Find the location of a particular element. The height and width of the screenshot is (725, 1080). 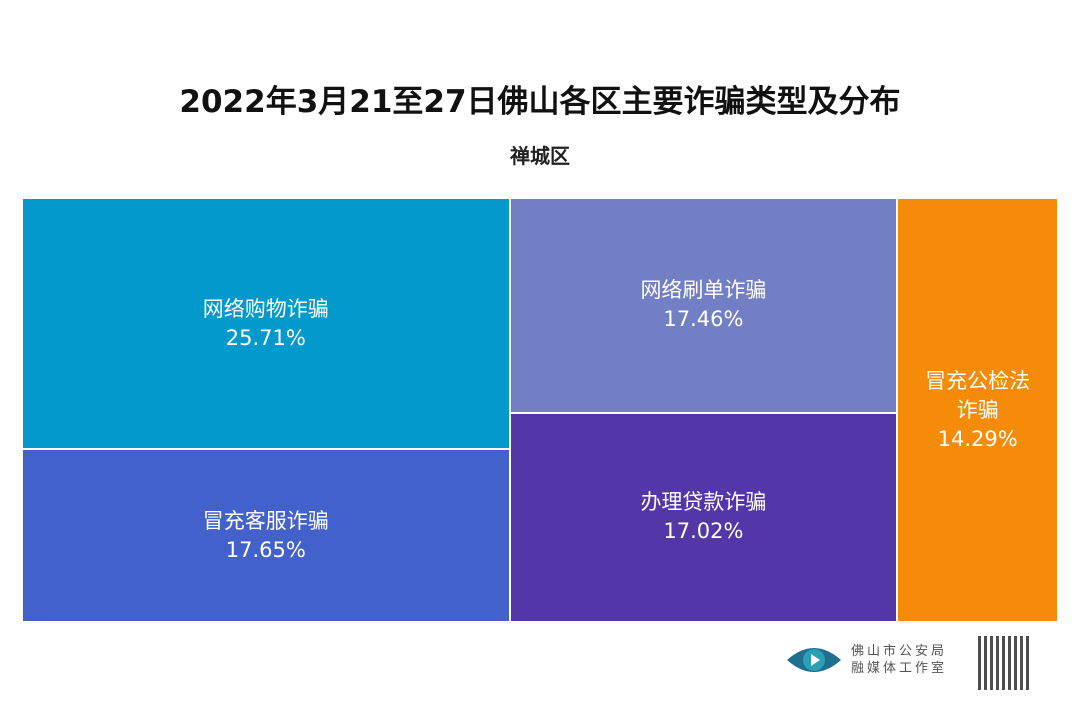

cell-label: 办理贷款诈骗 is located at coordinates (703, 502).